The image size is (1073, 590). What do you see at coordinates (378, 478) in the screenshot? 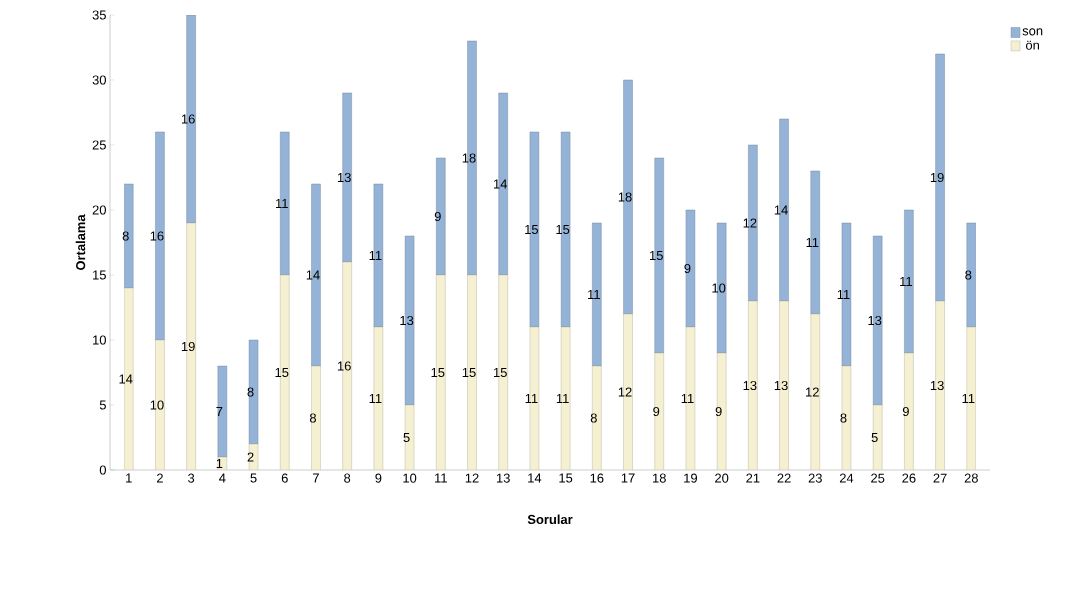
I see `x-tick-label: 9` at bounding box center [378, 478].